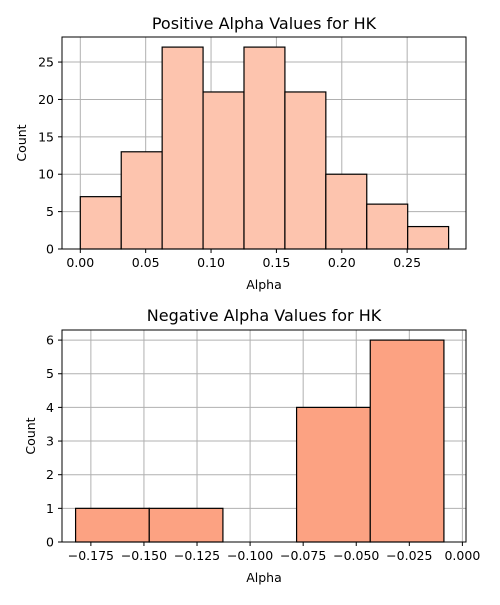 This screenshot has height=605, width=500. Describe the element at coordinates (303, 555) in the screenshot. I see `x-tick-label: −0.075` at that location.